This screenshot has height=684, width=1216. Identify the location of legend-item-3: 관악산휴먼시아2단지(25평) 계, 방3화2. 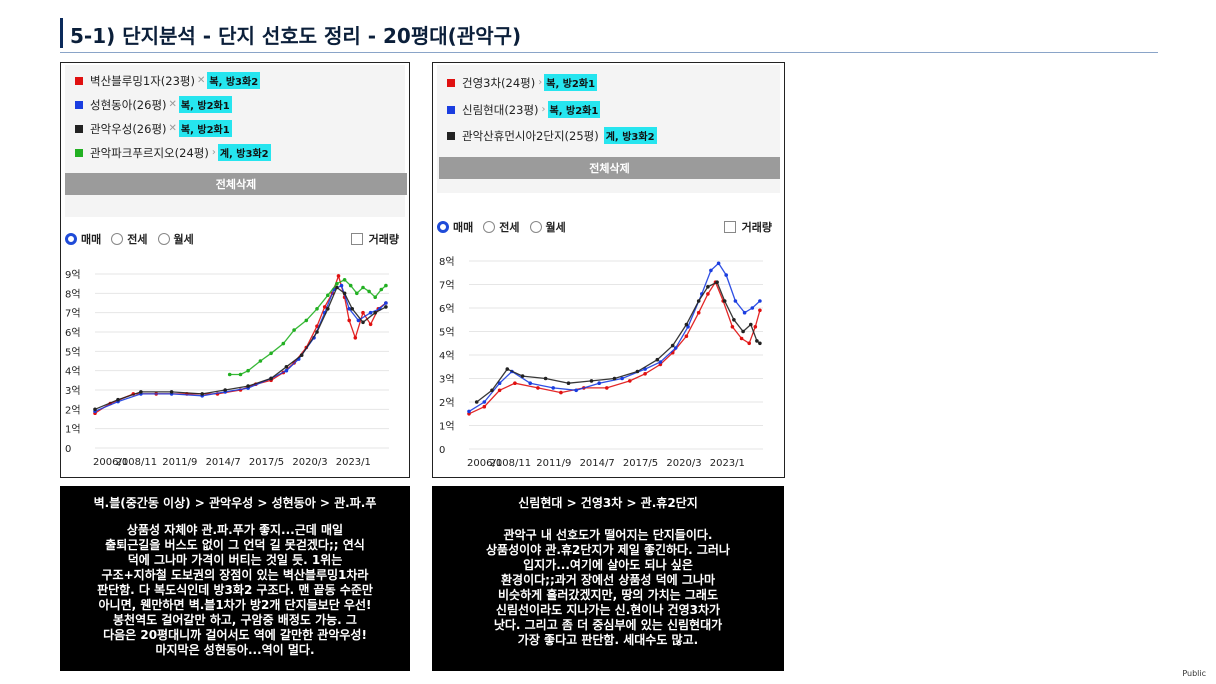
(552, 135).